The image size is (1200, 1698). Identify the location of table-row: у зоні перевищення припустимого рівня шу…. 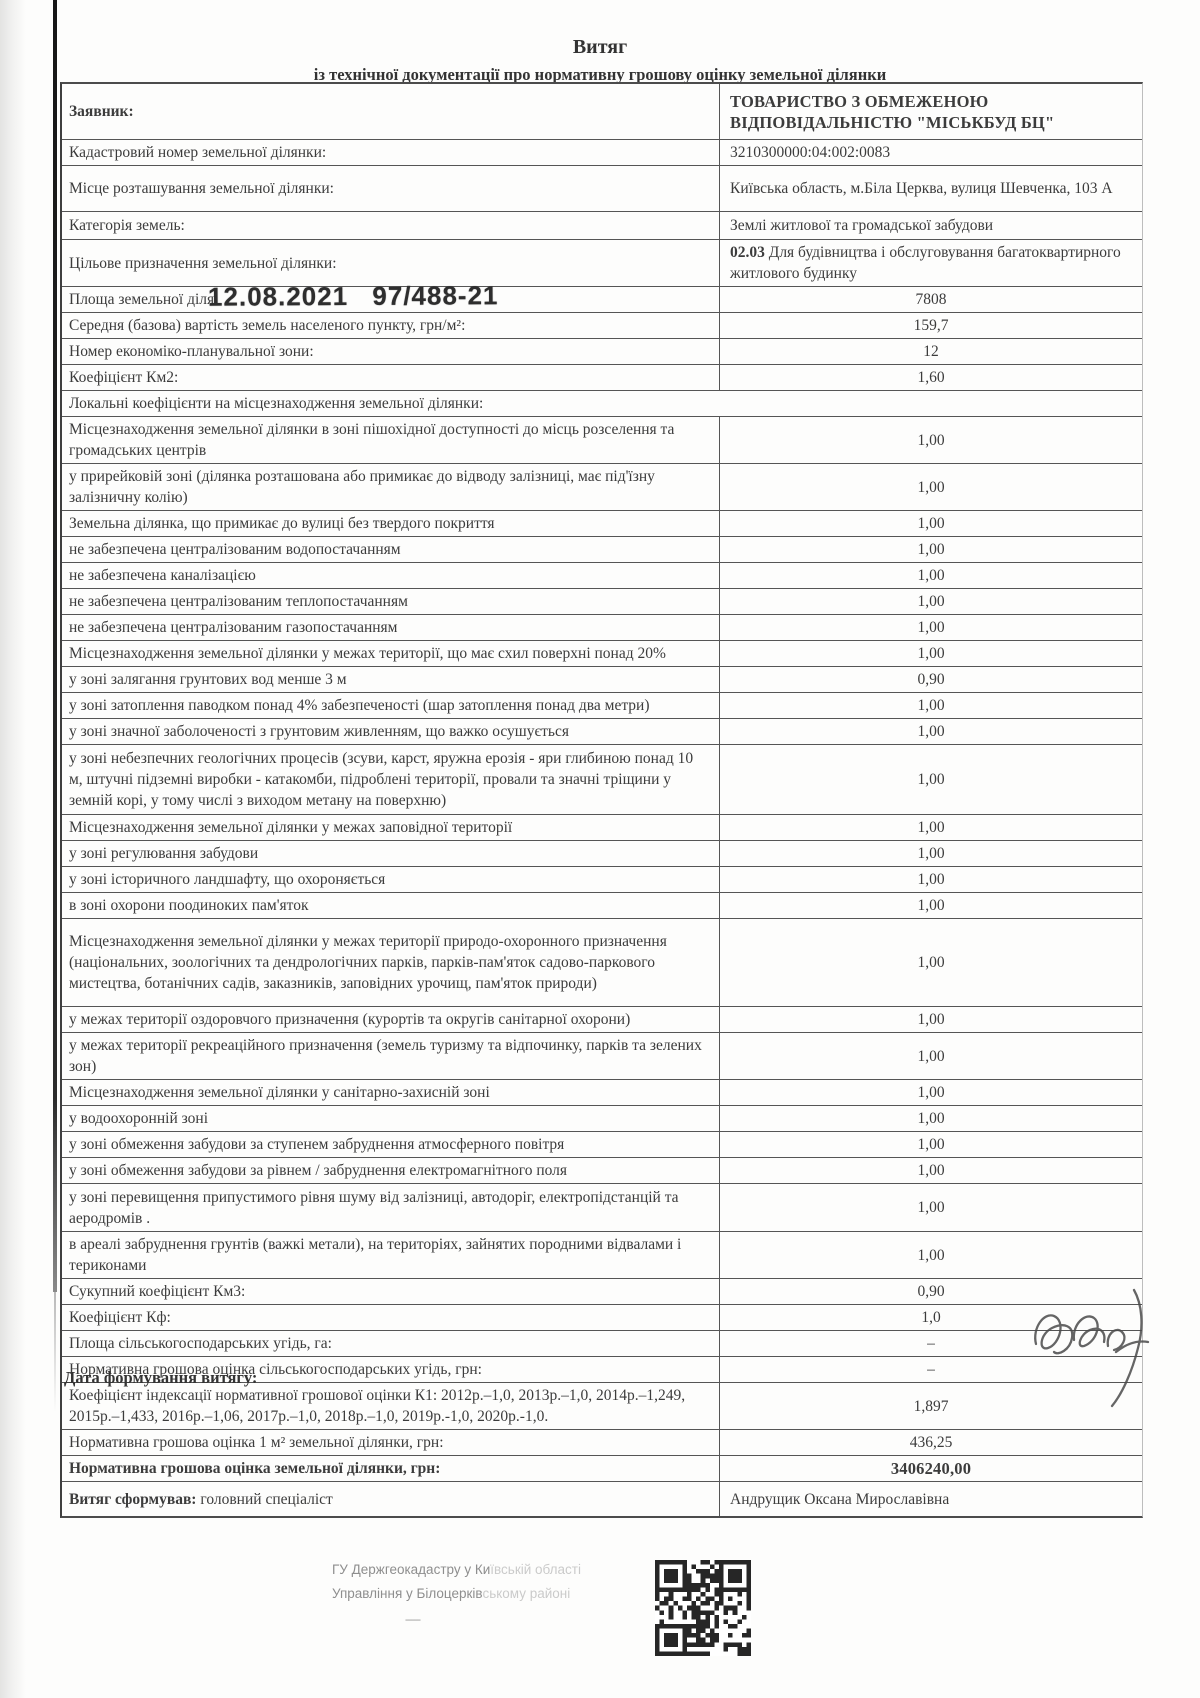
(602, 1208).